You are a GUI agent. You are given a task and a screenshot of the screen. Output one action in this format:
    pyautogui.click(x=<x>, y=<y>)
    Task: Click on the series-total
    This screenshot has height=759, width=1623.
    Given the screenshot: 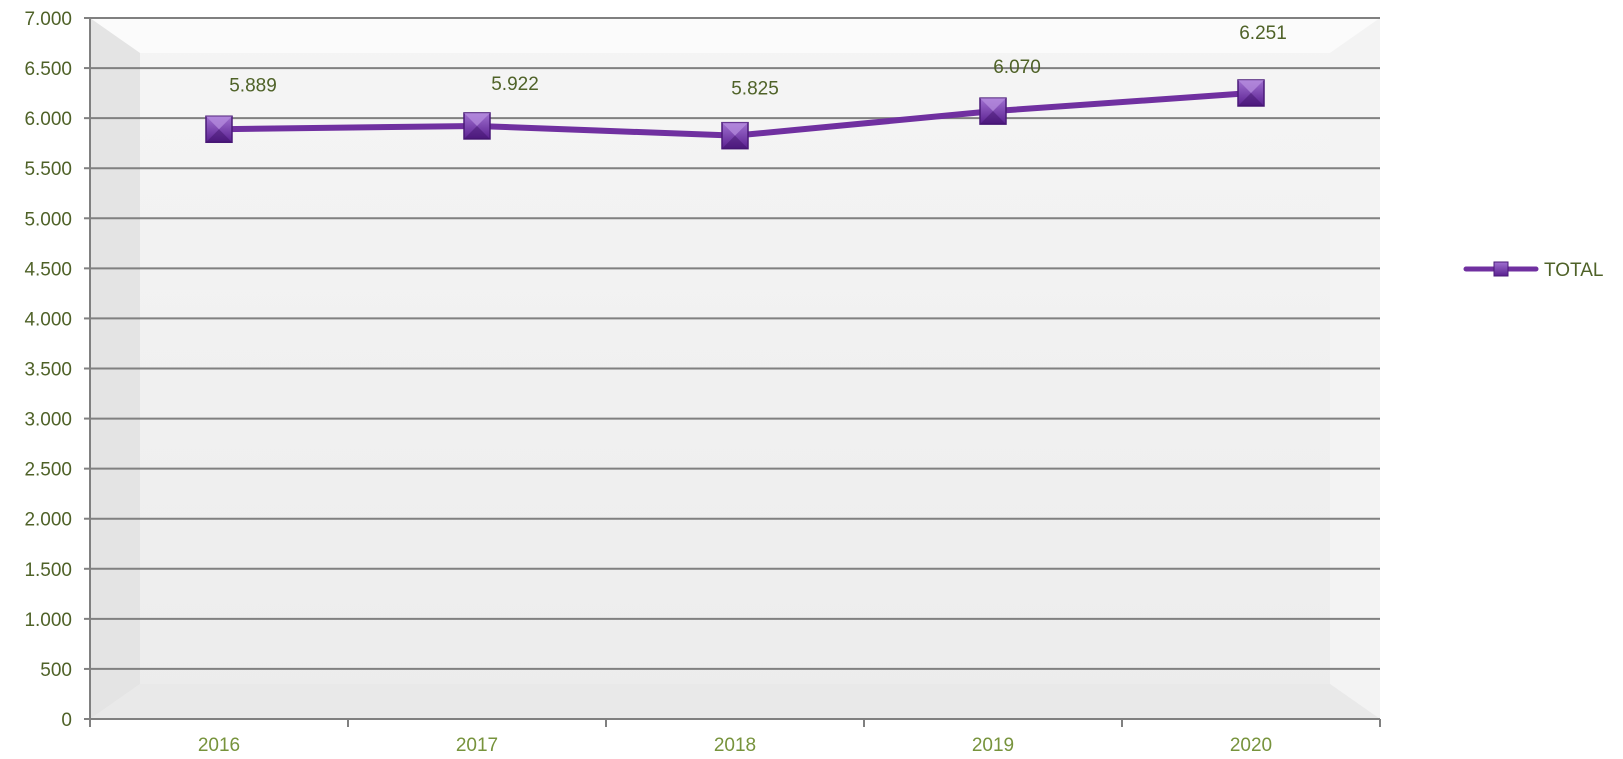 What is the action you would take?
    pyautogui.click(x=735, y=114)
    